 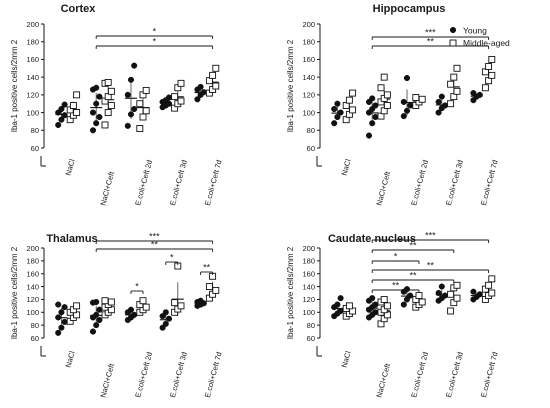 I want to click on thalamus-significance-label: **, so click(x=155, y=245).